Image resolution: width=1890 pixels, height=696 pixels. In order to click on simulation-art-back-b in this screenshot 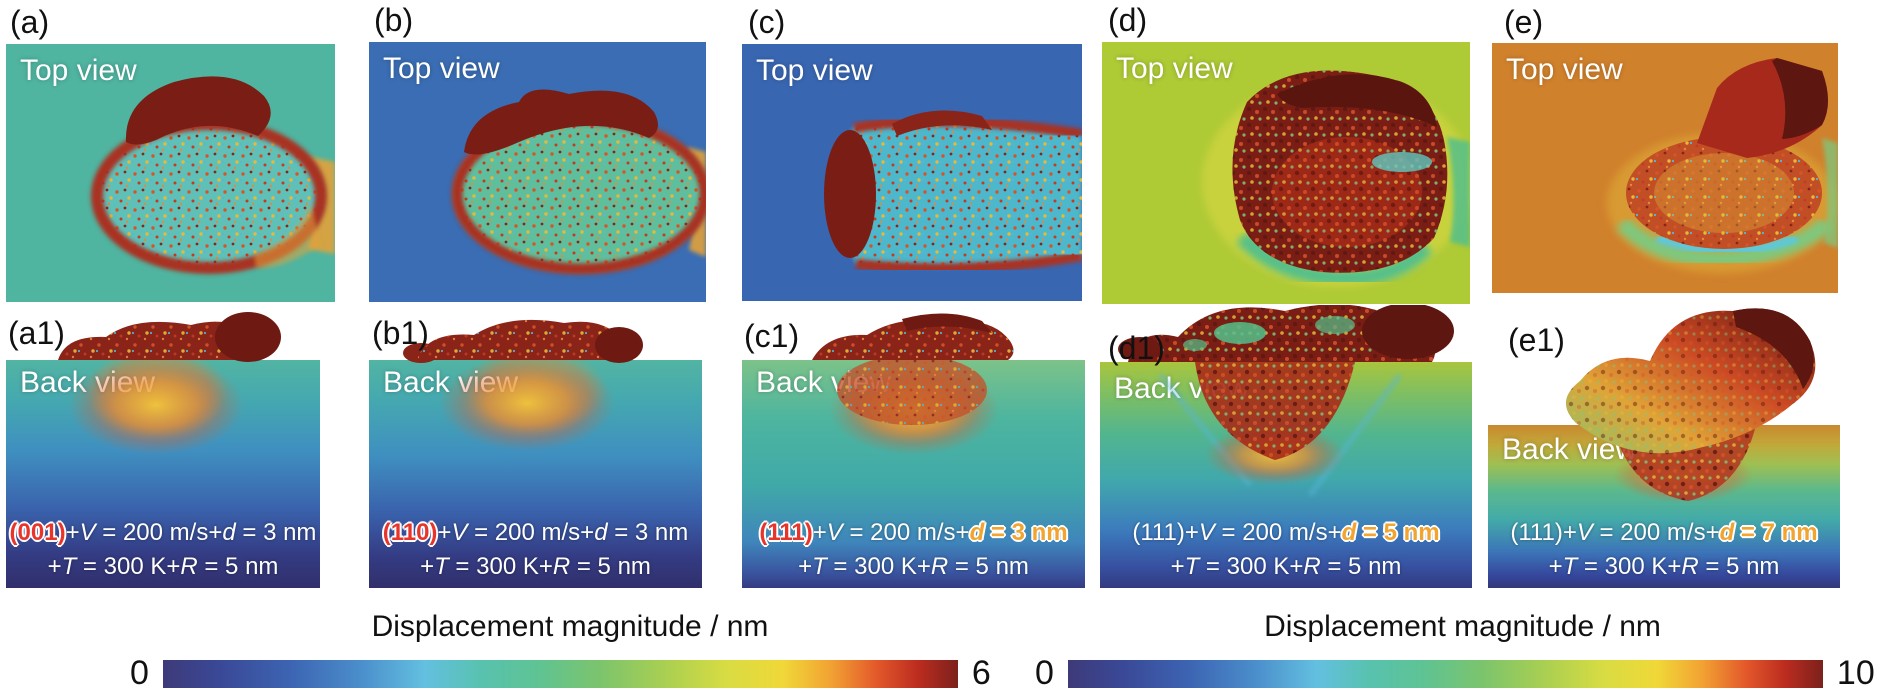, I will do `click(523, 385)`.